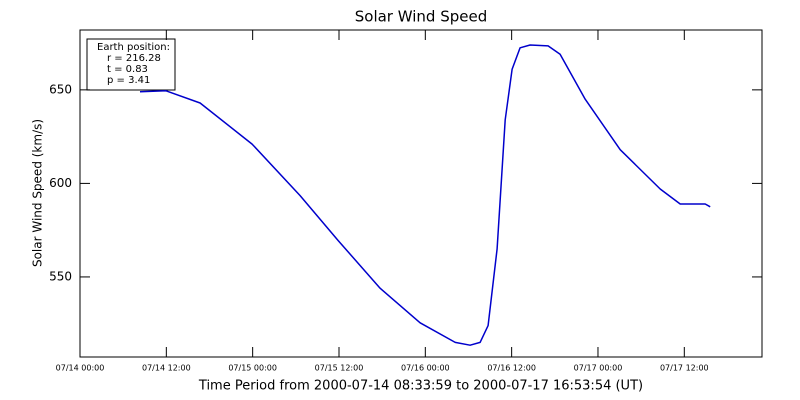 This screenshot has height=400, width=800. What do you see at coordinates (134, 58) in the screenshot?
I see `annotation: r = 216.28` at bounding box center [134, 58].